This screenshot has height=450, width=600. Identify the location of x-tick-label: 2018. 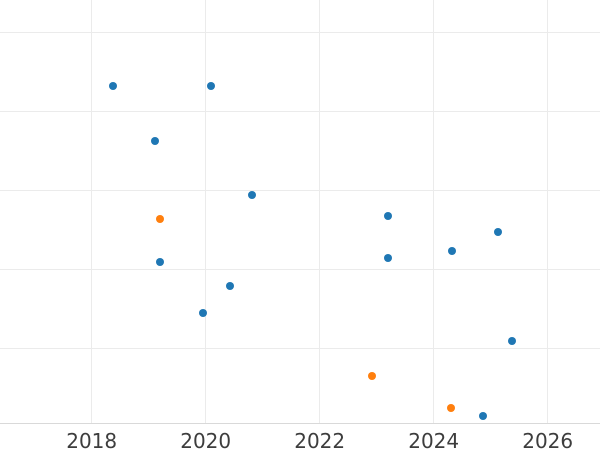
(92, 439).